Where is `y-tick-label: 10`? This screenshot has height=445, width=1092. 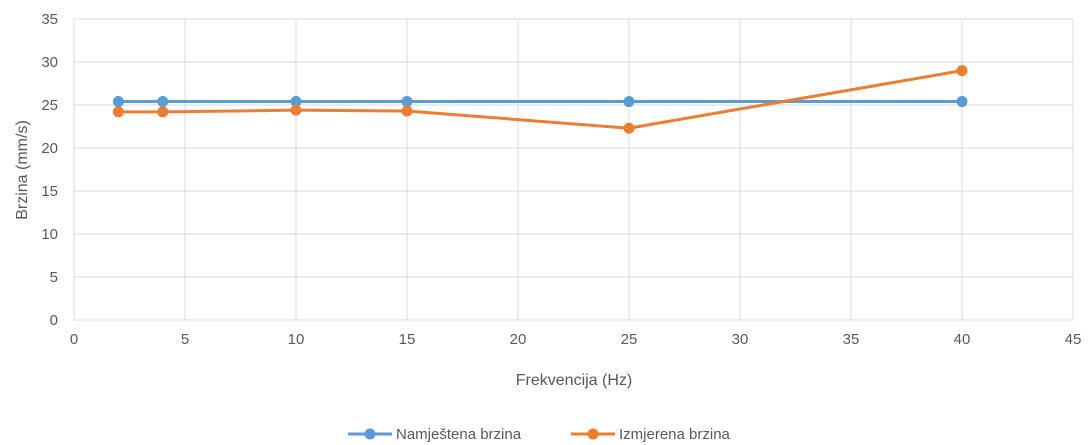 y-tick-label: 10 is located at coordinates (49, 234).